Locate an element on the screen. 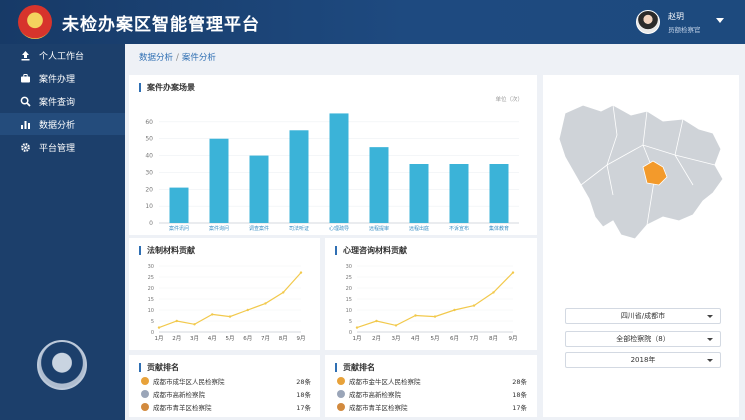  unit-label: 单位（次） is located at coordinates (509, 100).